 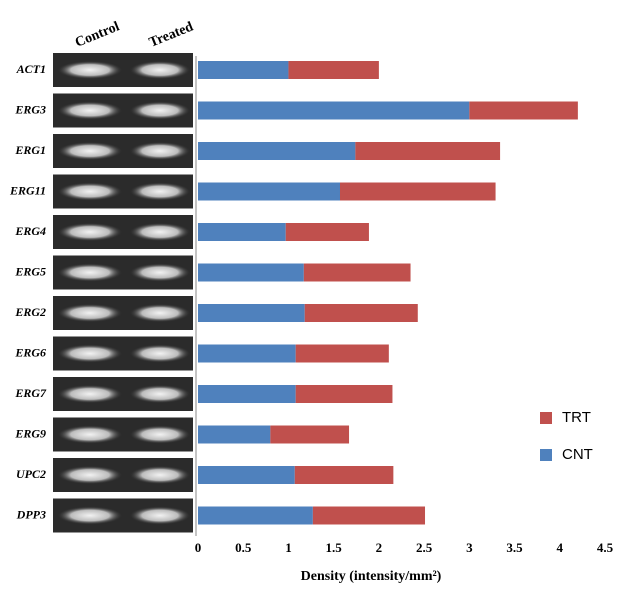 I want to click on category-label: ERG4, so click(x=30, y=231).